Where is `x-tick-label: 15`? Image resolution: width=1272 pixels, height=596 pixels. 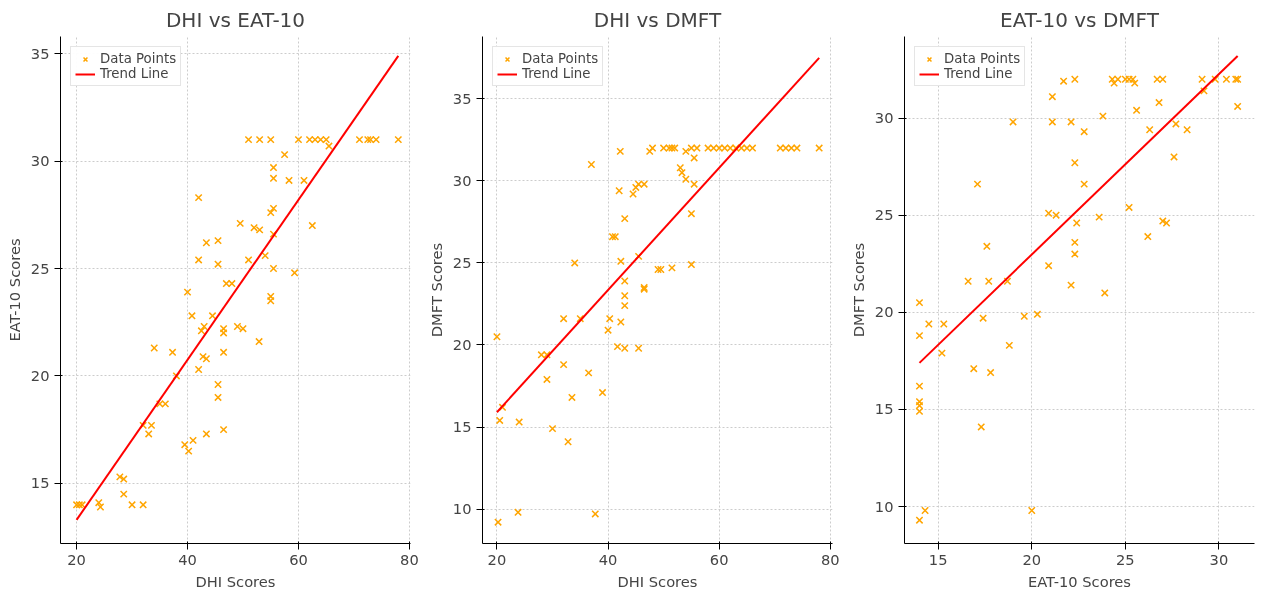 x-tick-label: 15 is located at coordinates (938, 559).